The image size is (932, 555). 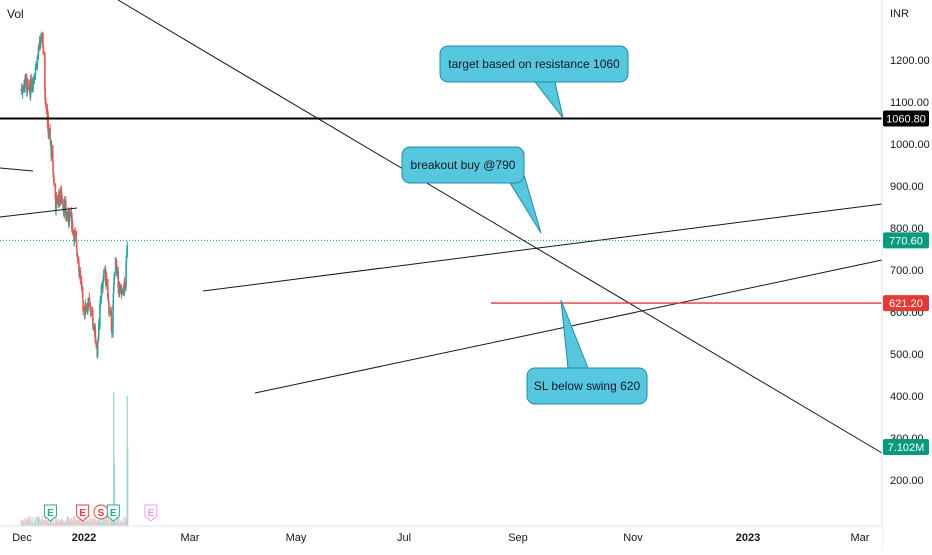 I want to click on y-tick-label: 900.00, so click(x=907, y=187).